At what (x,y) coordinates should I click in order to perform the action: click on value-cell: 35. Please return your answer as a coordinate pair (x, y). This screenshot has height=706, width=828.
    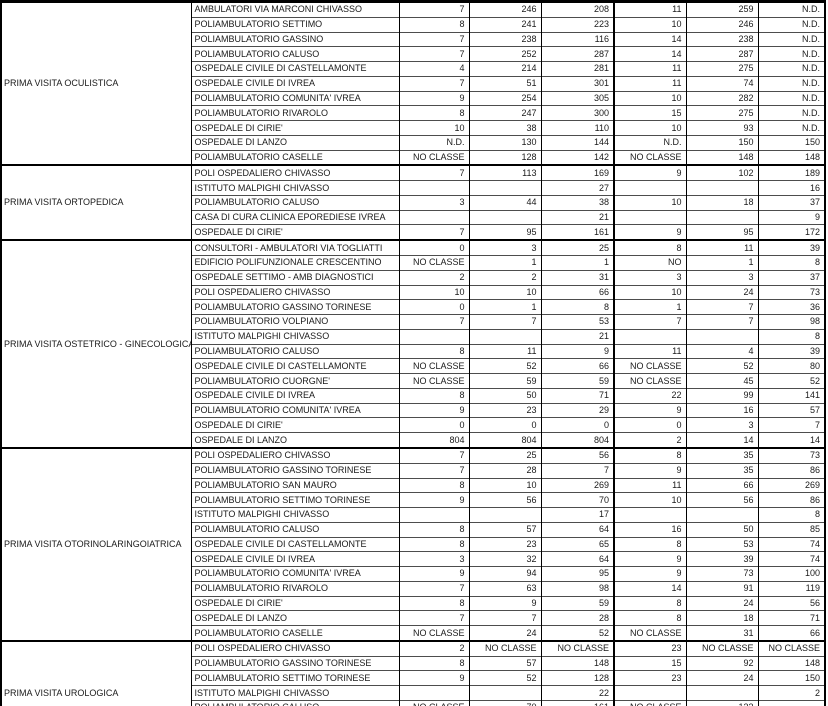
    Looking at the image, I should click on (722, 470).